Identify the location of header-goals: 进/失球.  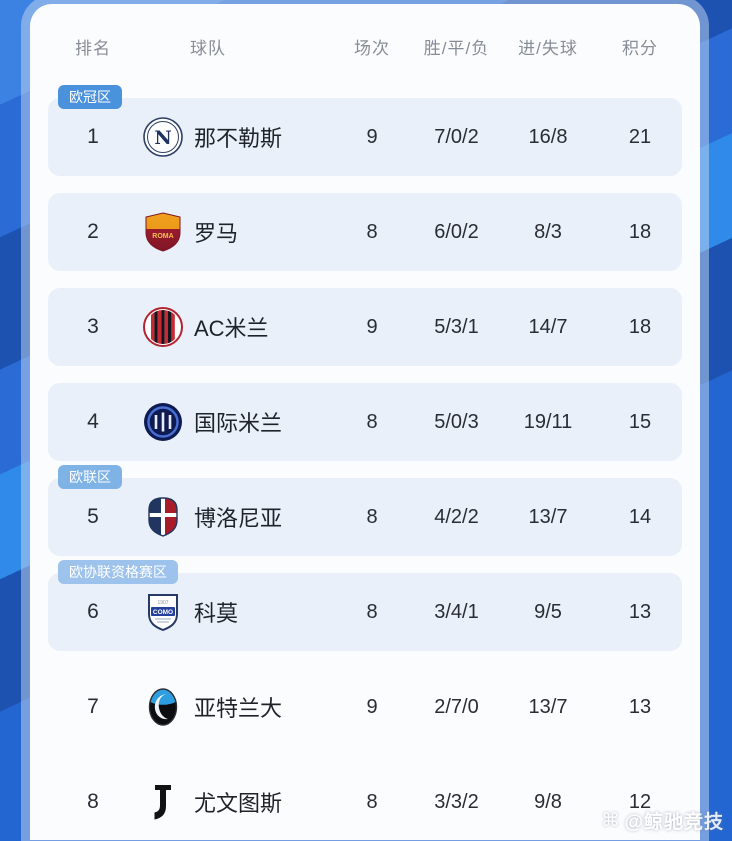
(548, 48).